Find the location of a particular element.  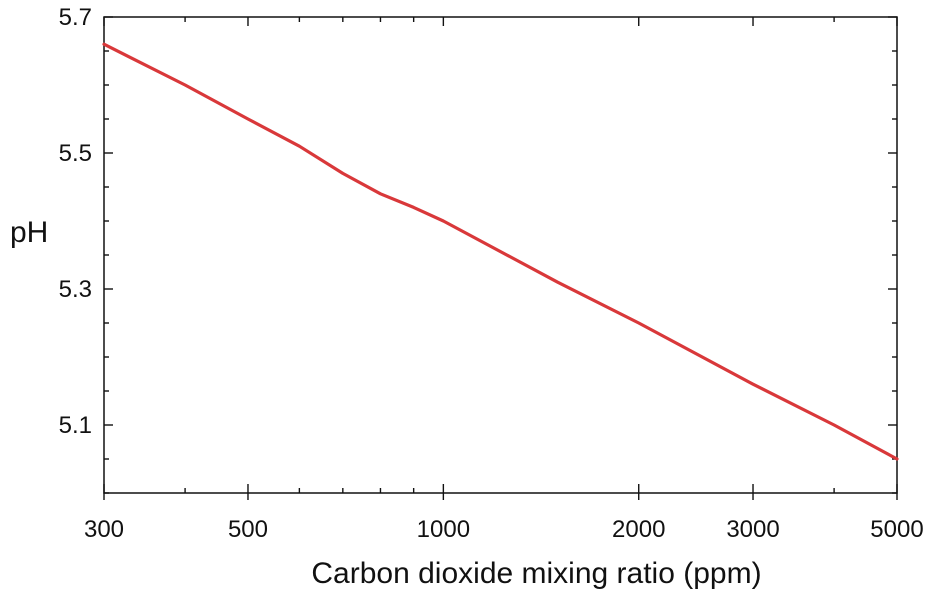

y-axis-label: pH is located at coordinates (29, 232).